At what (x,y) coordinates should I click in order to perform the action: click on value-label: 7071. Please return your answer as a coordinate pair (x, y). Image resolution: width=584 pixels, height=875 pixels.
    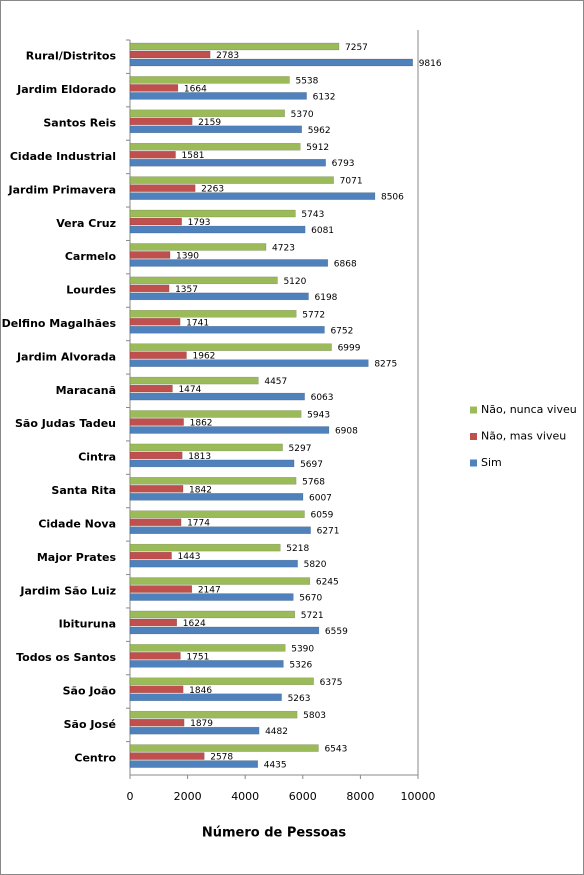
    Looking at the image, I should click on (351, 182).